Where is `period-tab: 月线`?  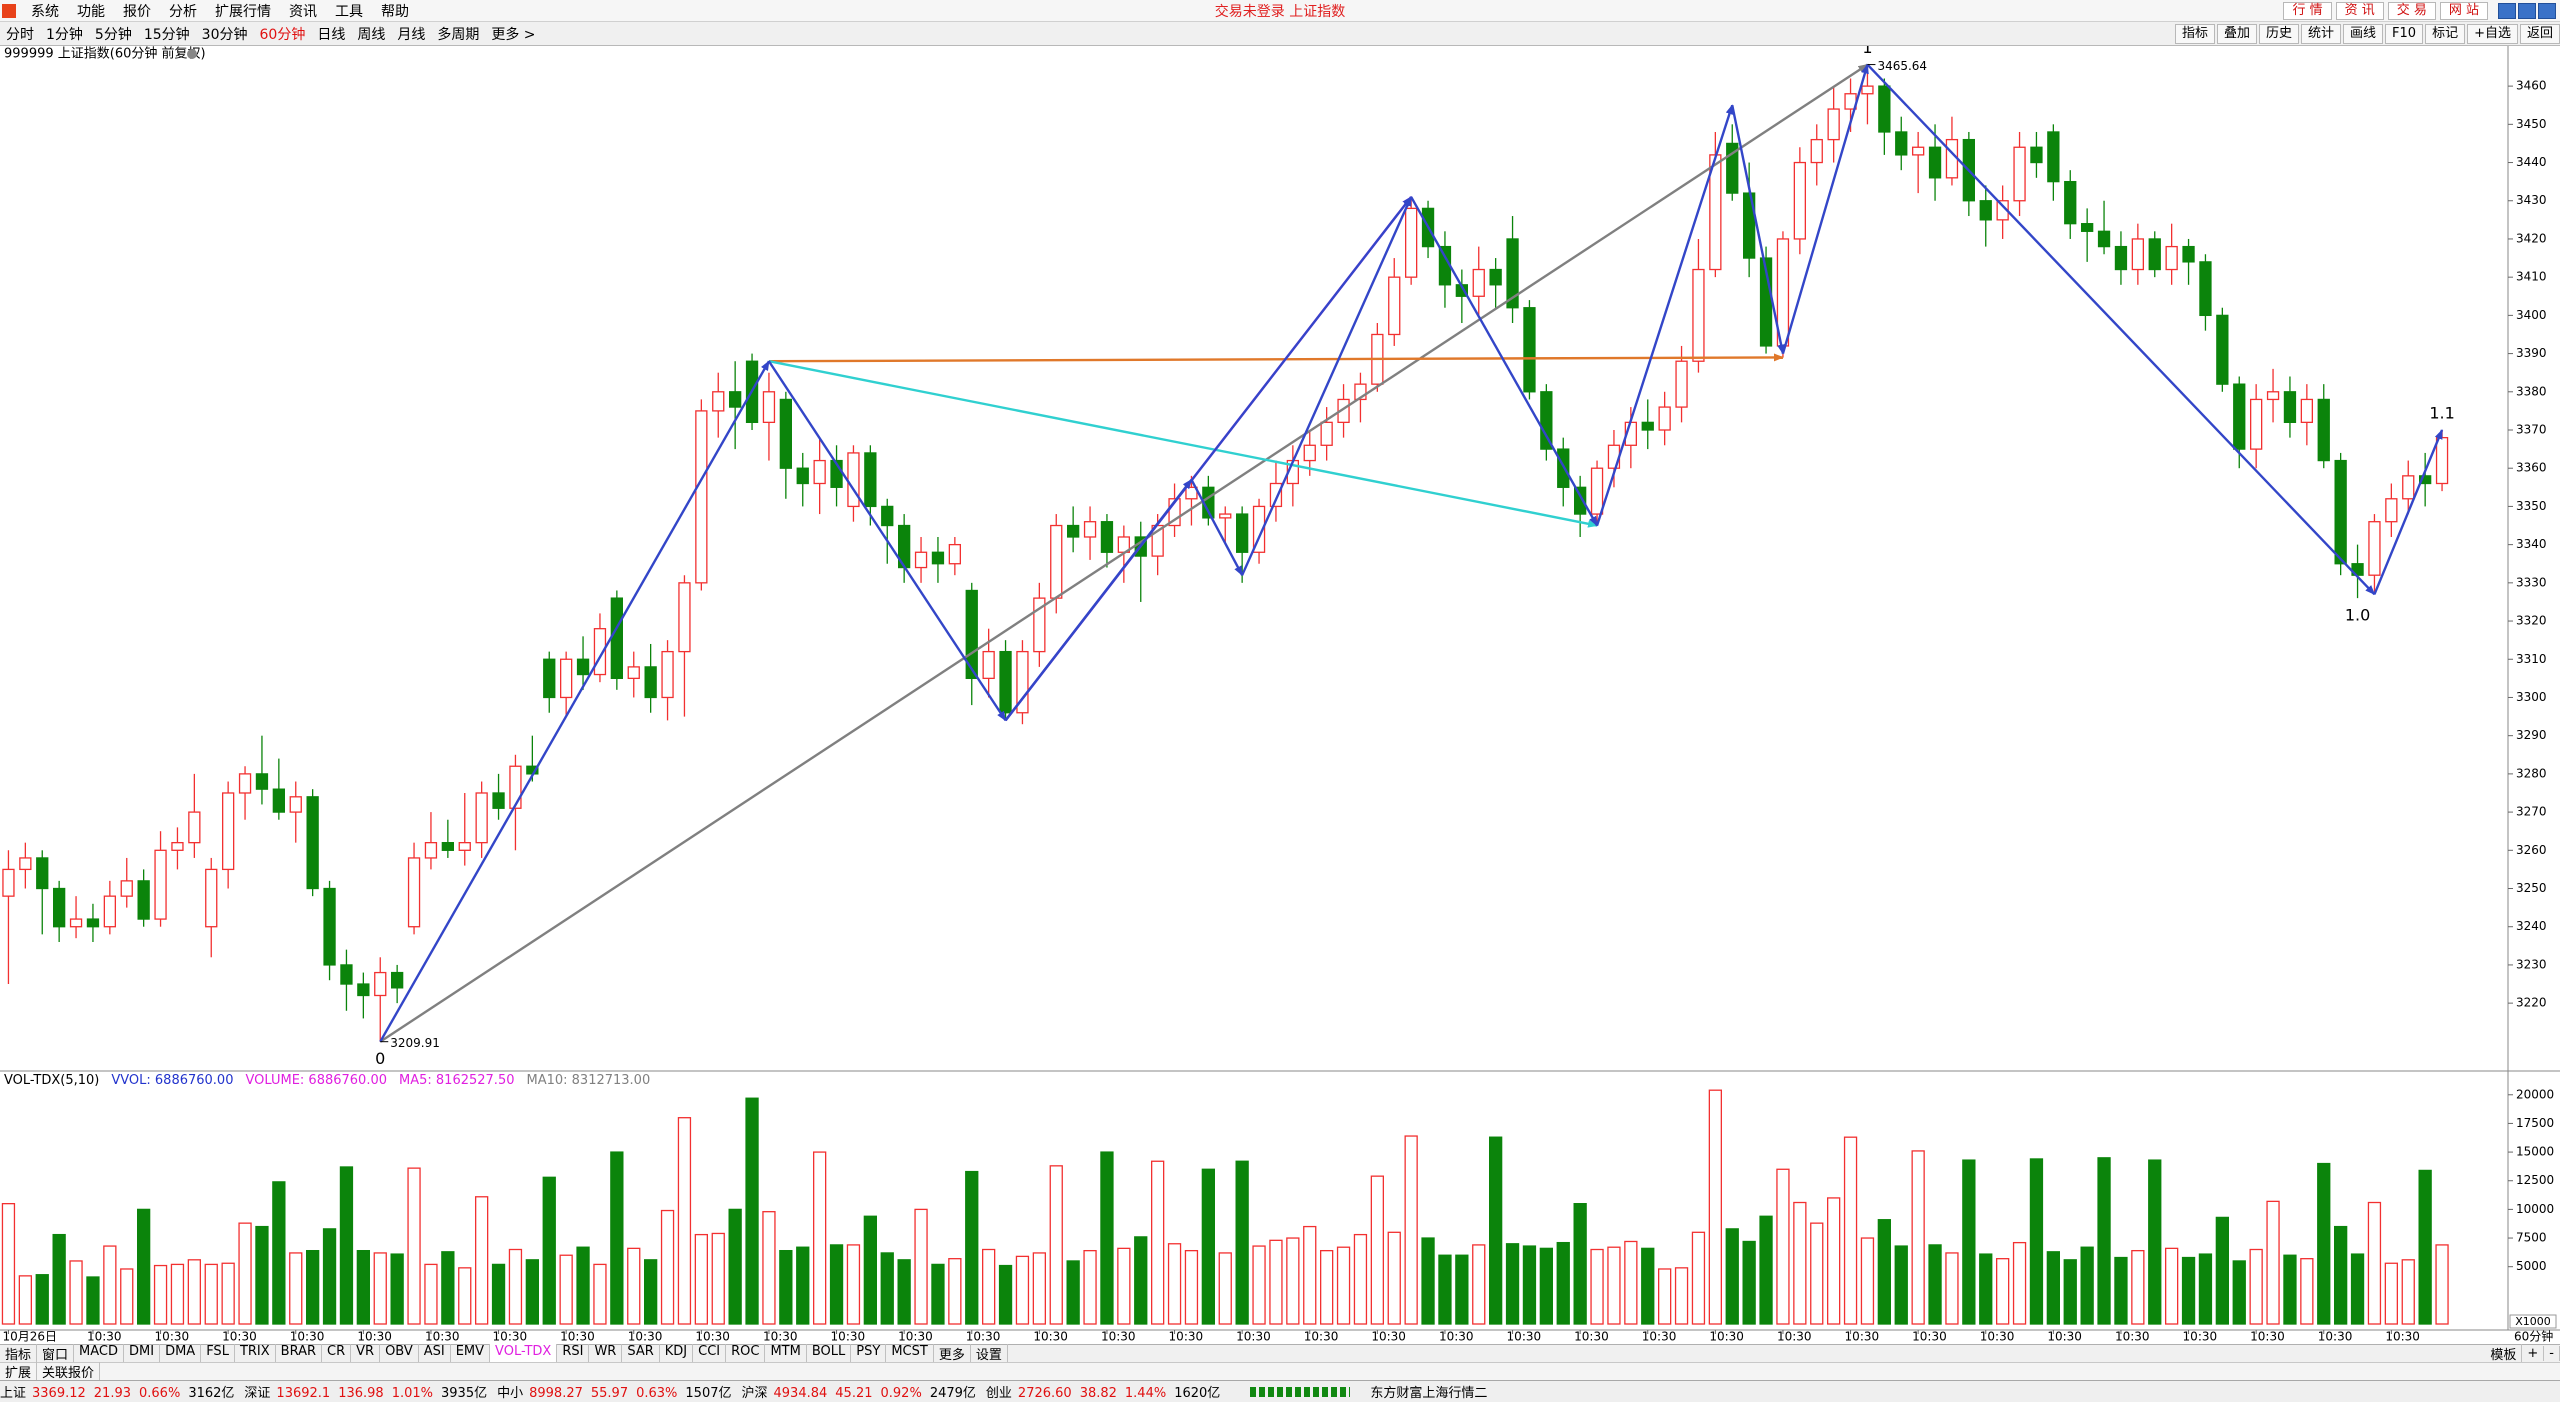
period-tab: 月线 is located at coordinates (411, 34).